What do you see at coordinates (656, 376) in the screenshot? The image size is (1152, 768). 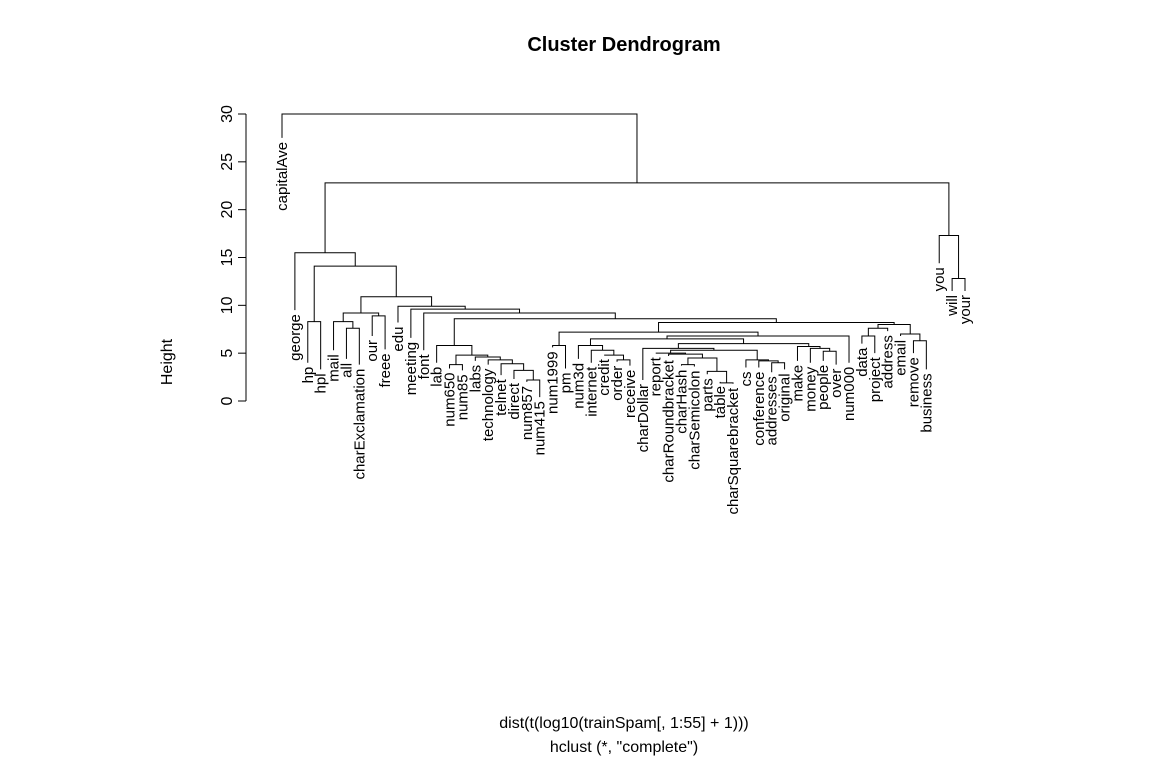 I see `leaf-label: report` at bounding box center [656, 376].